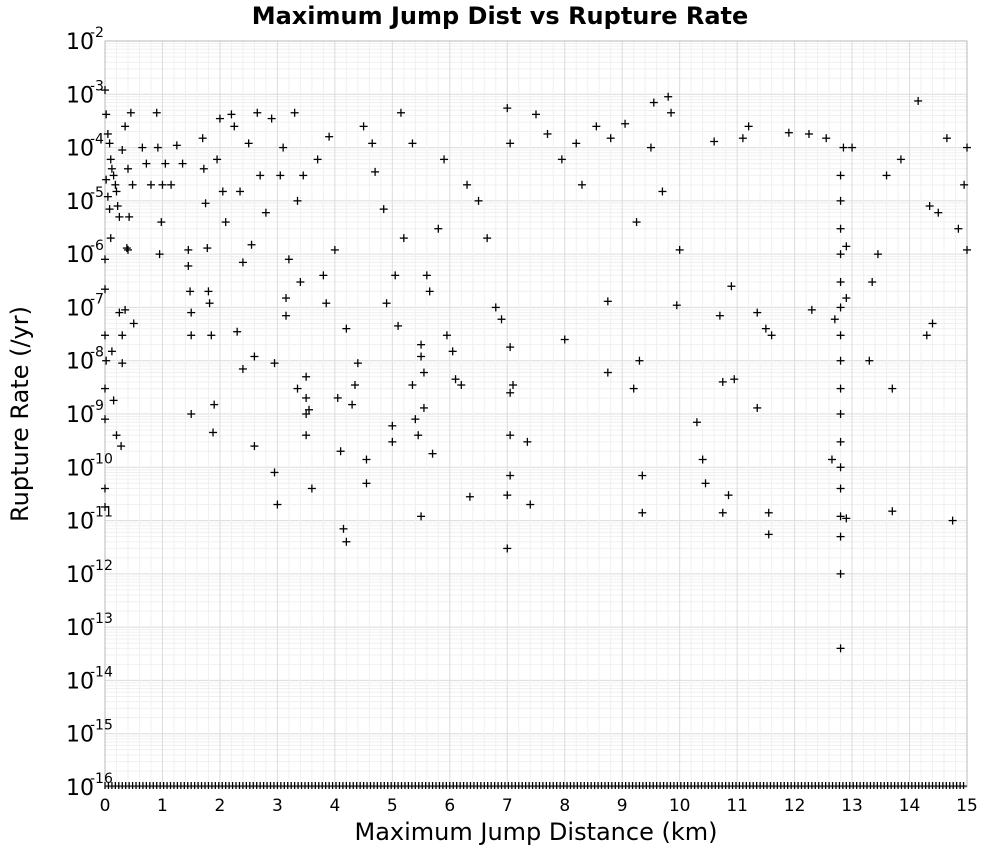  Describe the element at coordinates (105, 806) in the screenshot. I see `x-tick-label: 0` at that location.